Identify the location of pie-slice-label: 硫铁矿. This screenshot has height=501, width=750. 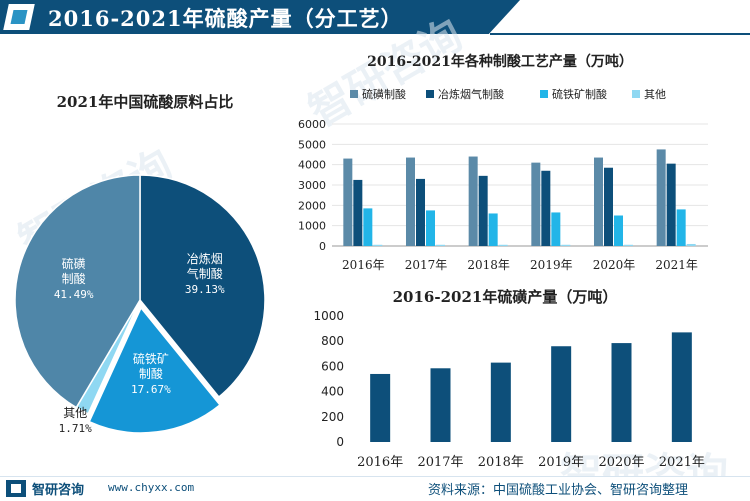
(151, 358).